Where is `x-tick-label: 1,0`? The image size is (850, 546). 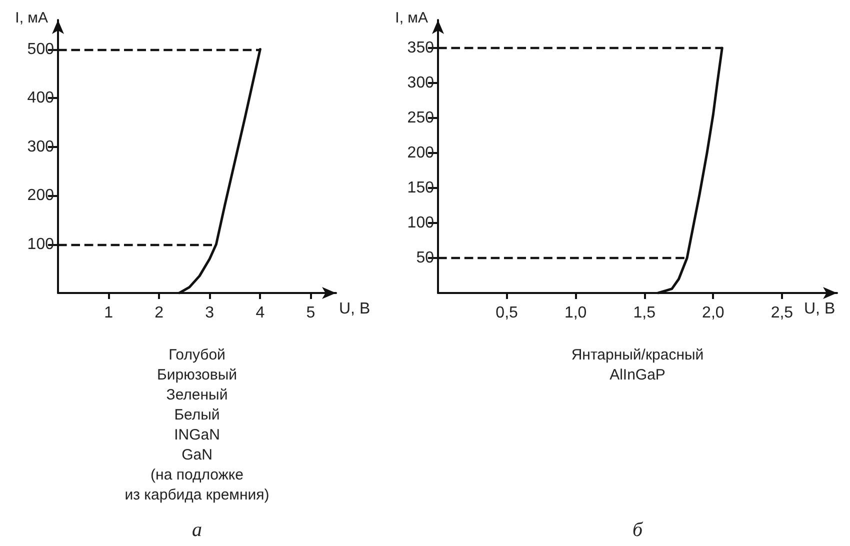
x-tick-label: 1,0 is located at coordinates (575, 313).